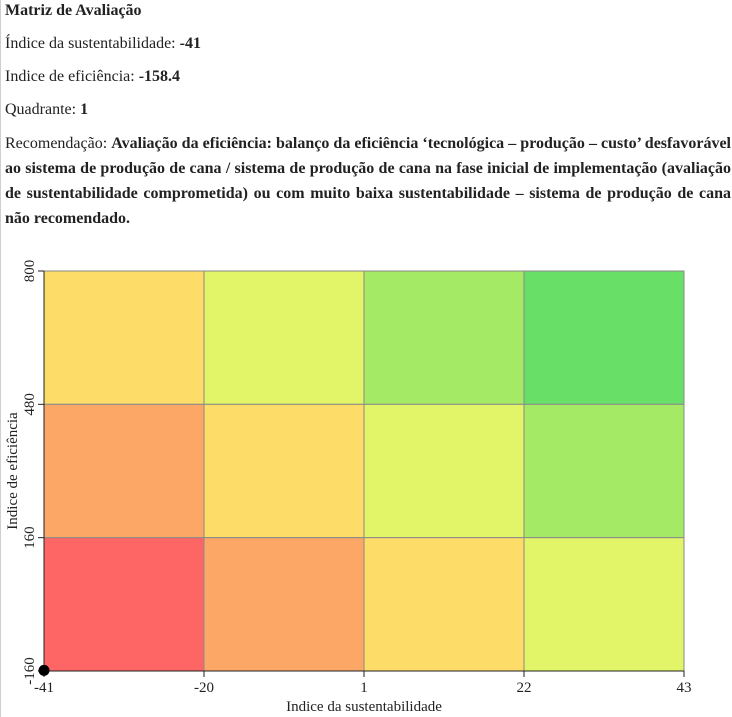 This screenshot has height=717, width=732. What do you see at coordinates (44, 670) in the screenshot?
I see `evaluation-point` at bounding box center [44, 670].